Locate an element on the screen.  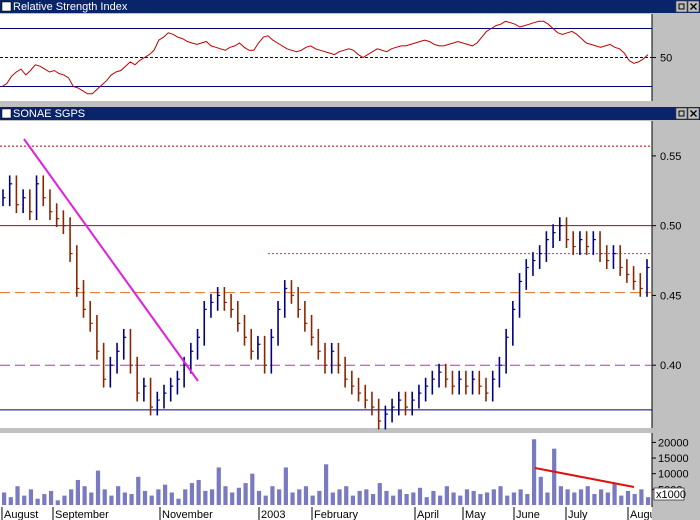
volume-trend-line is located at coordinates (584, 477).